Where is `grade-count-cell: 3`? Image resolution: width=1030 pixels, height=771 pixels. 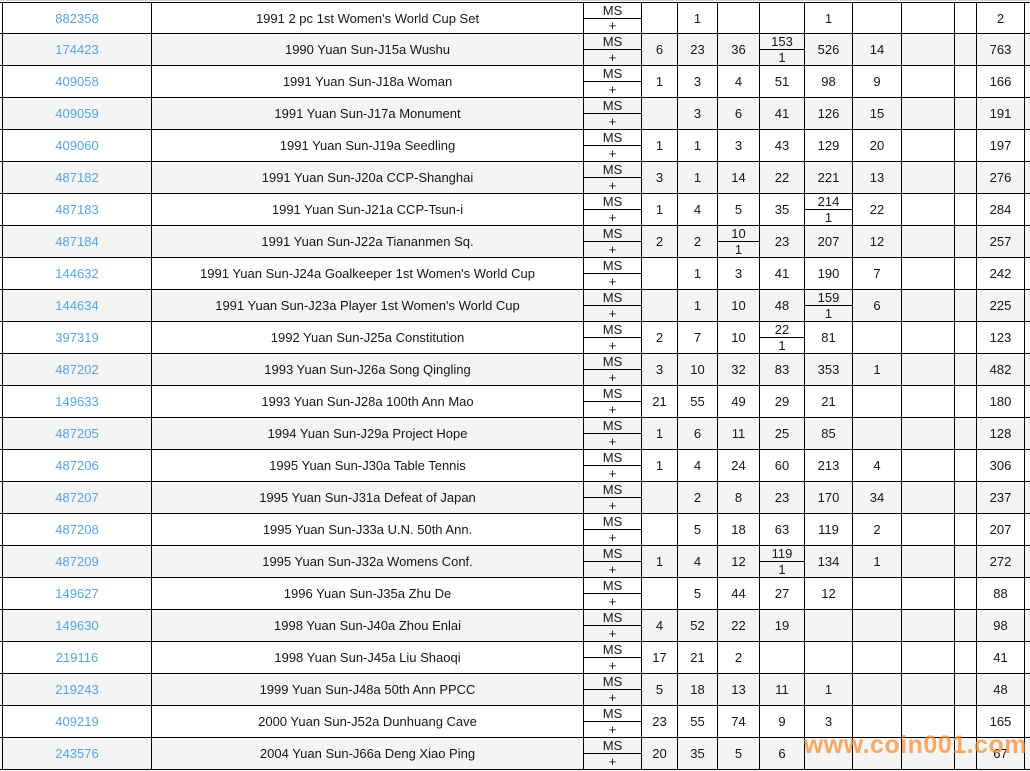 grade-count-cell: 3 is located at coordinates (739, 146).